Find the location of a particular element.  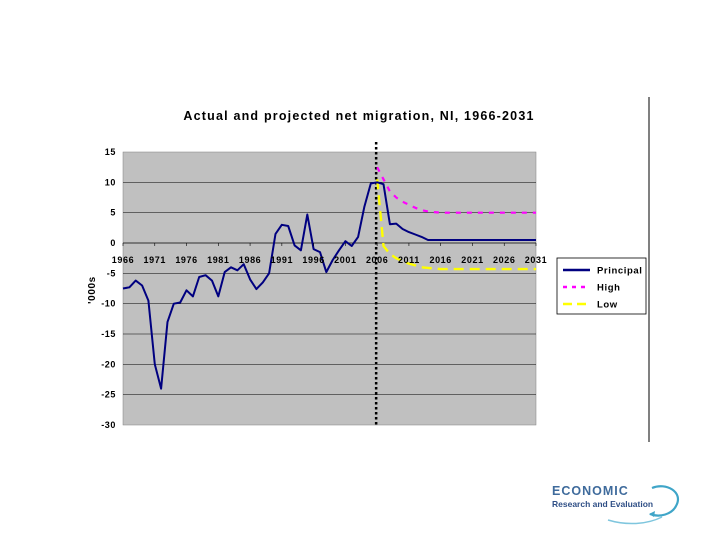

y-tick-label: -20 is located at coordinates (108, 364).